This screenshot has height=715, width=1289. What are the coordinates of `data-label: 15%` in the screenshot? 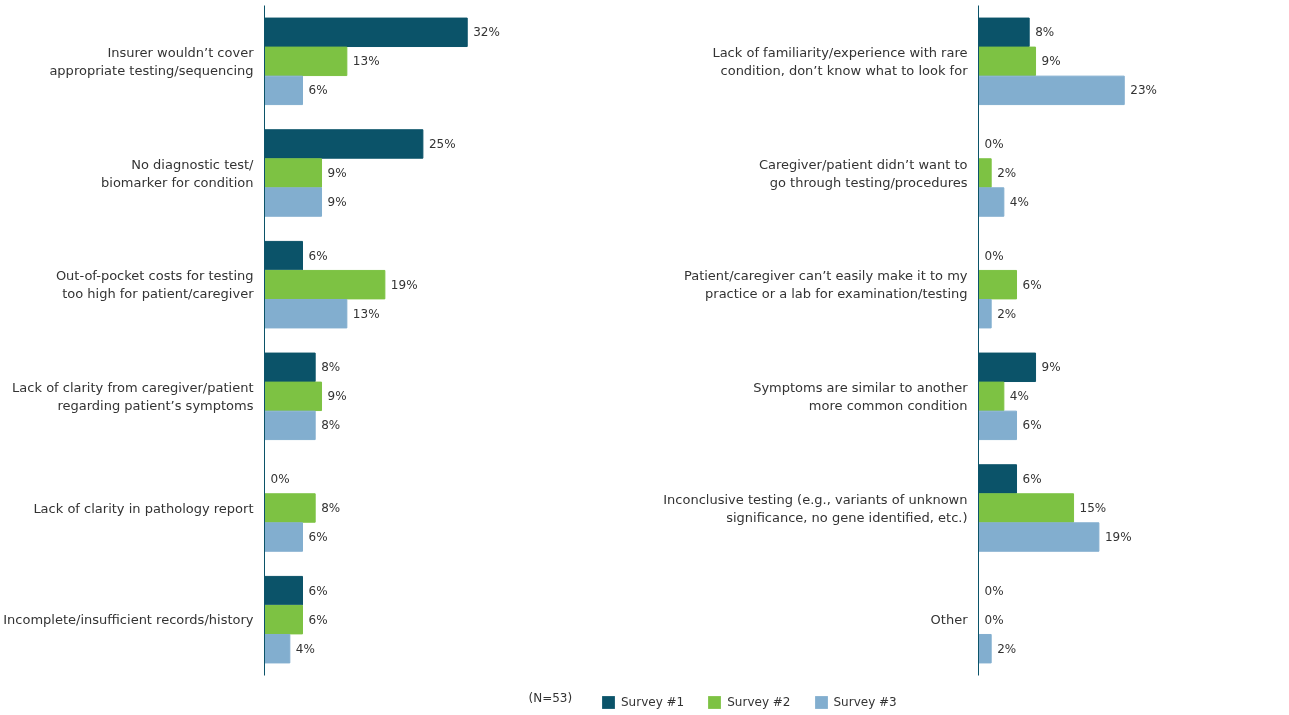 It's located at (1093, 508).